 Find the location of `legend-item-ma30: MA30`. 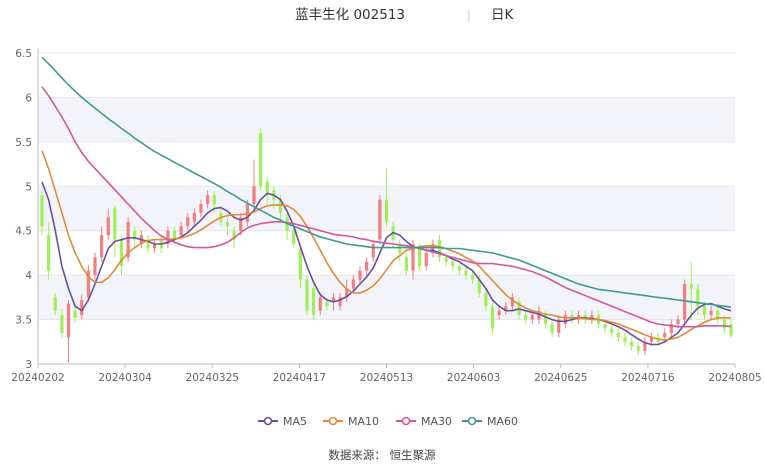

legend-item-ma30: MA30 is located at coordinates (424, 421).